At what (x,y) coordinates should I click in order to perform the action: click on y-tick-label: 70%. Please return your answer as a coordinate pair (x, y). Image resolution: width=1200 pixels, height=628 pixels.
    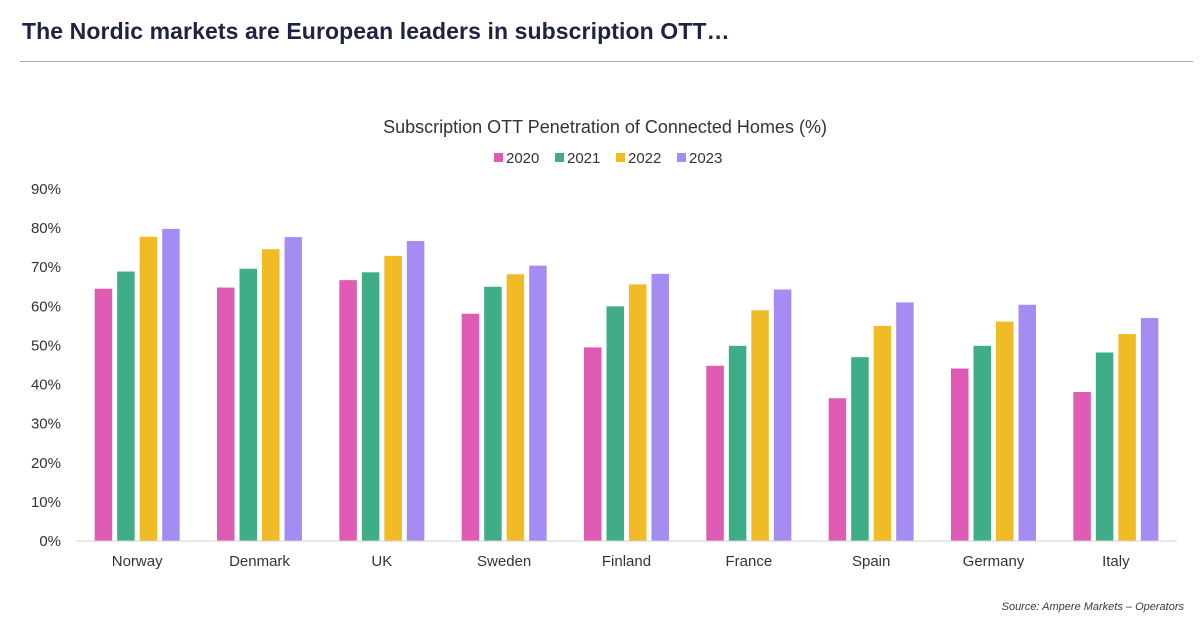
    Looking at the image, I should click on (46, 267).